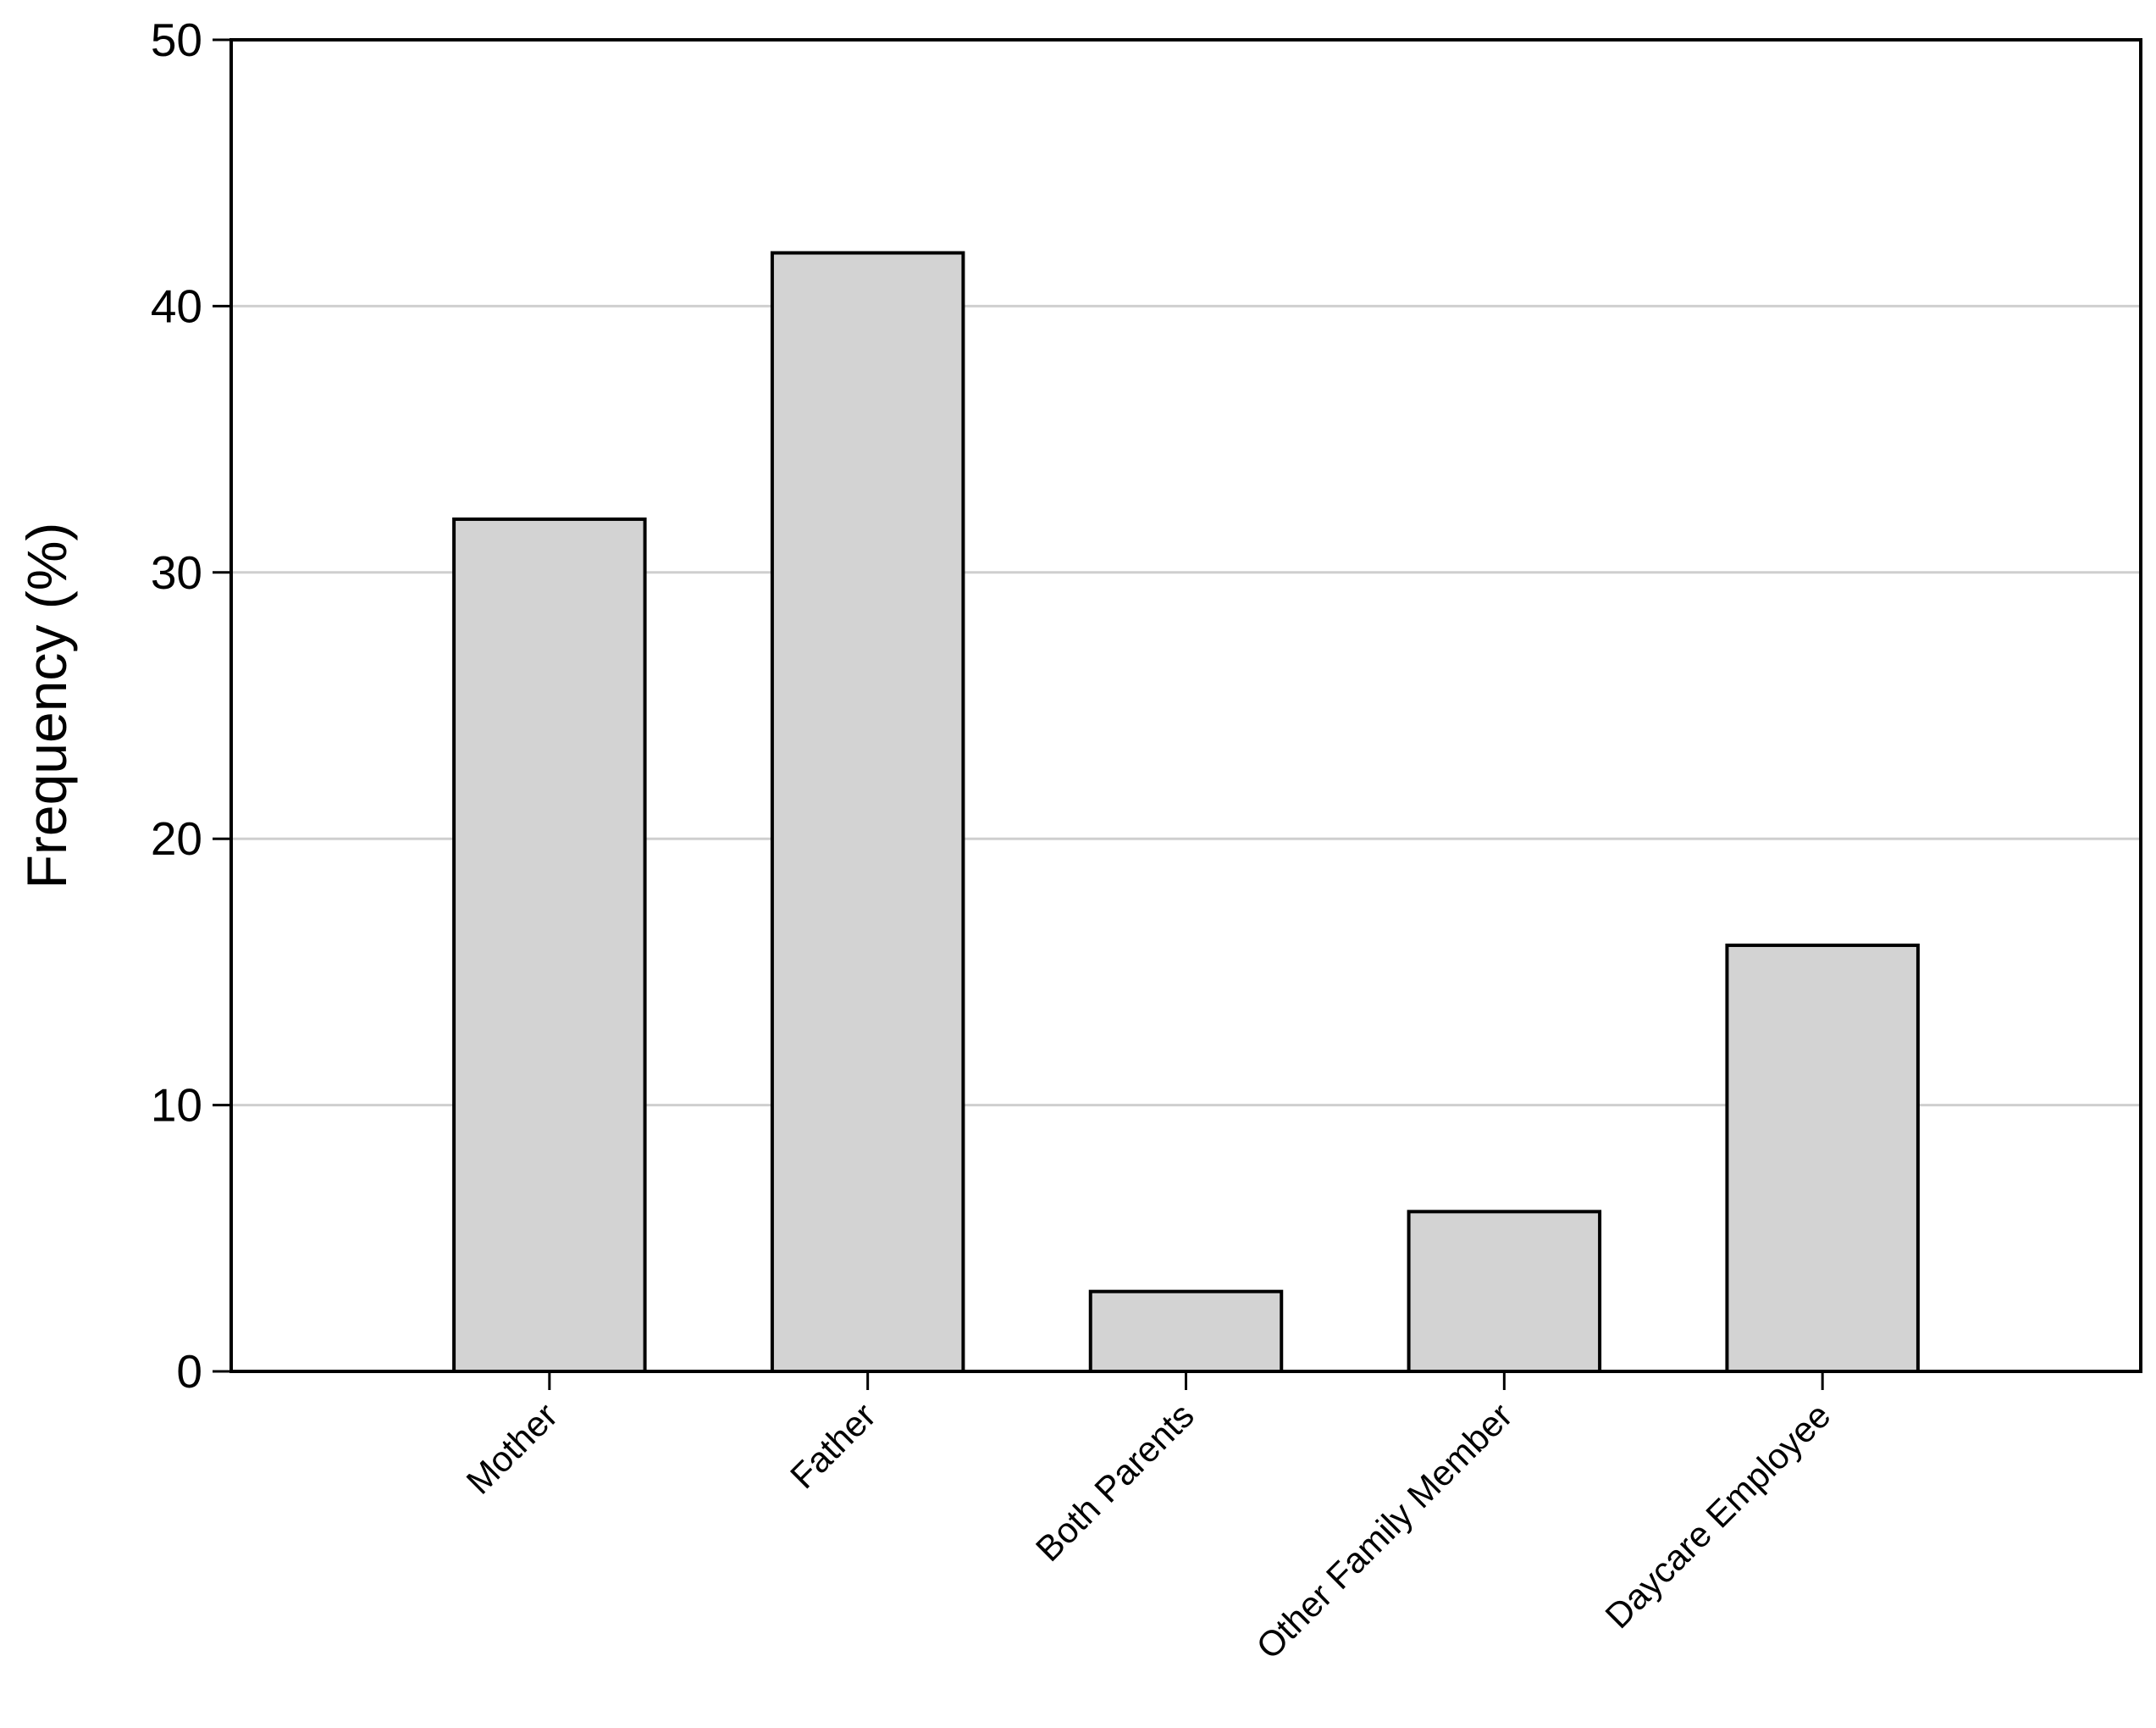 This screenshot has width=2156, height=1728. What do you see at coordinates (832, 1445) in the screenshot?
I see `x-tick-label: Father` at bounding box center [832, 1445].